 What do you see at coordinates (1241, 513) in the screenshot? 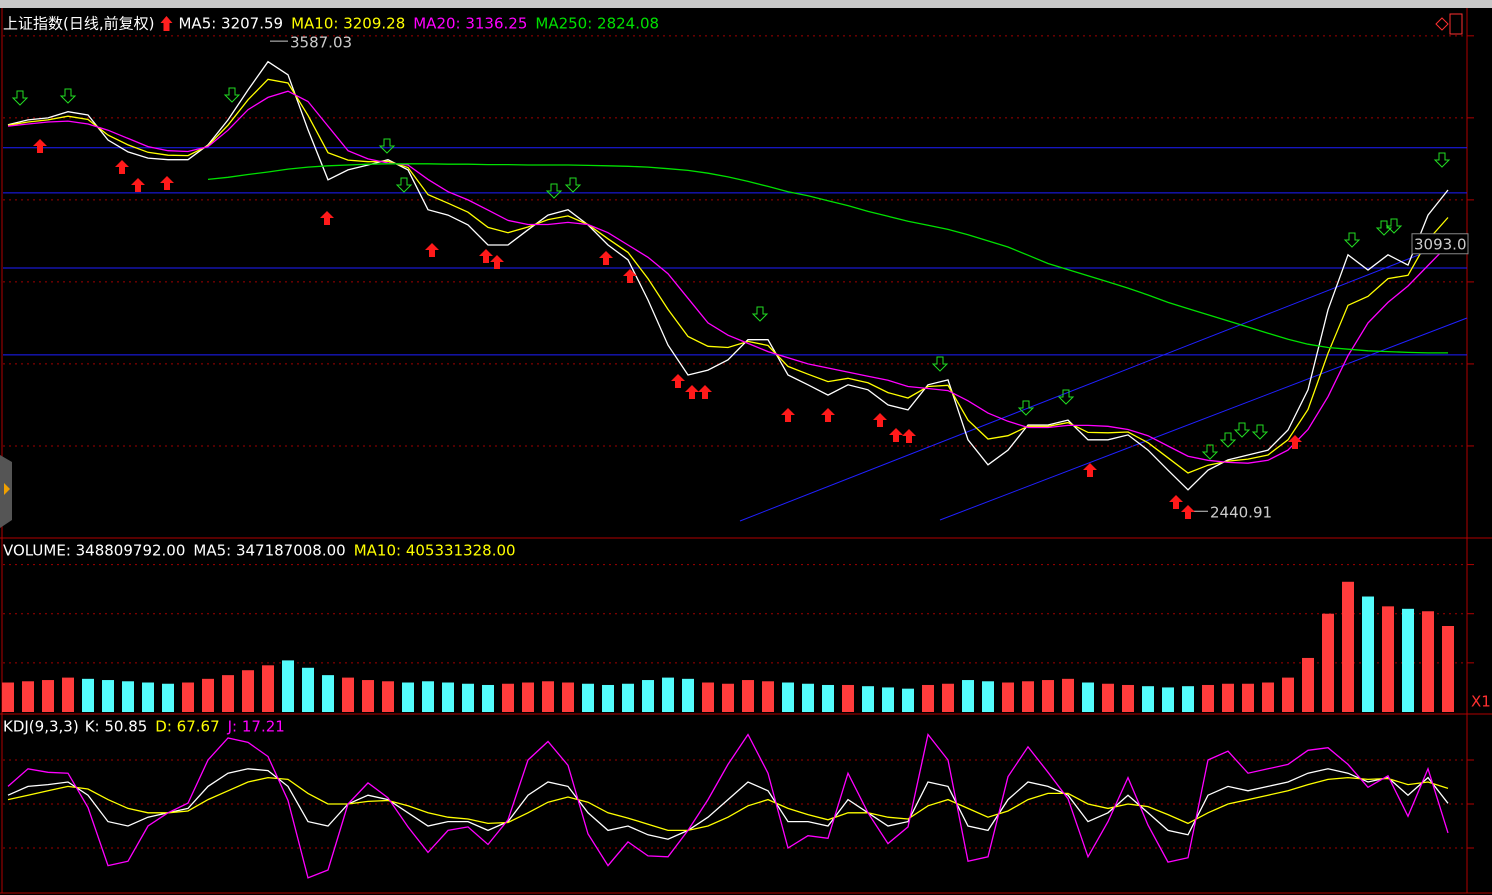
I see `annotation-label: 2440.91` at bounding box center [1241, 513].